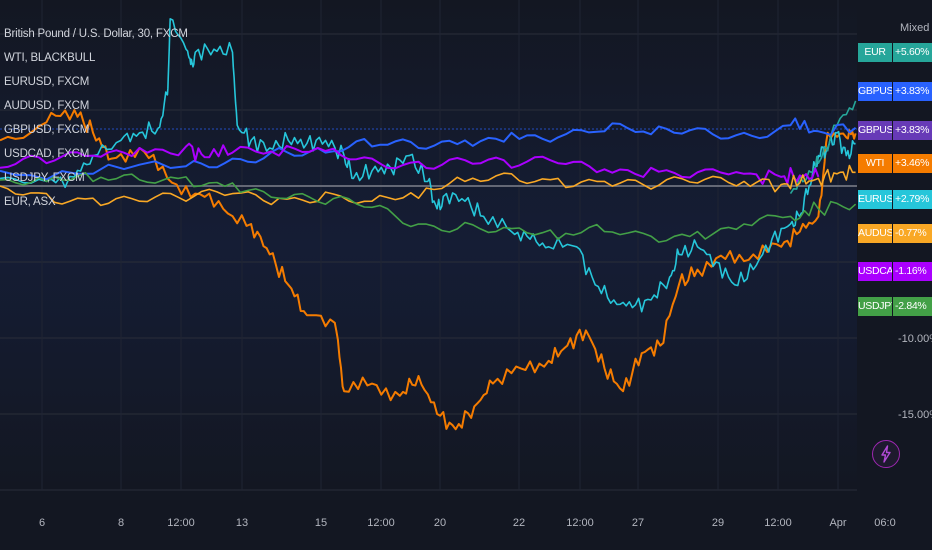 Image resolution: width=932 pixels, height=550 pixels. Describe the element at coordinates (44, 178) in the screenshot. I see `legend-symbol-label: USDJPY, FXCM` at that location.